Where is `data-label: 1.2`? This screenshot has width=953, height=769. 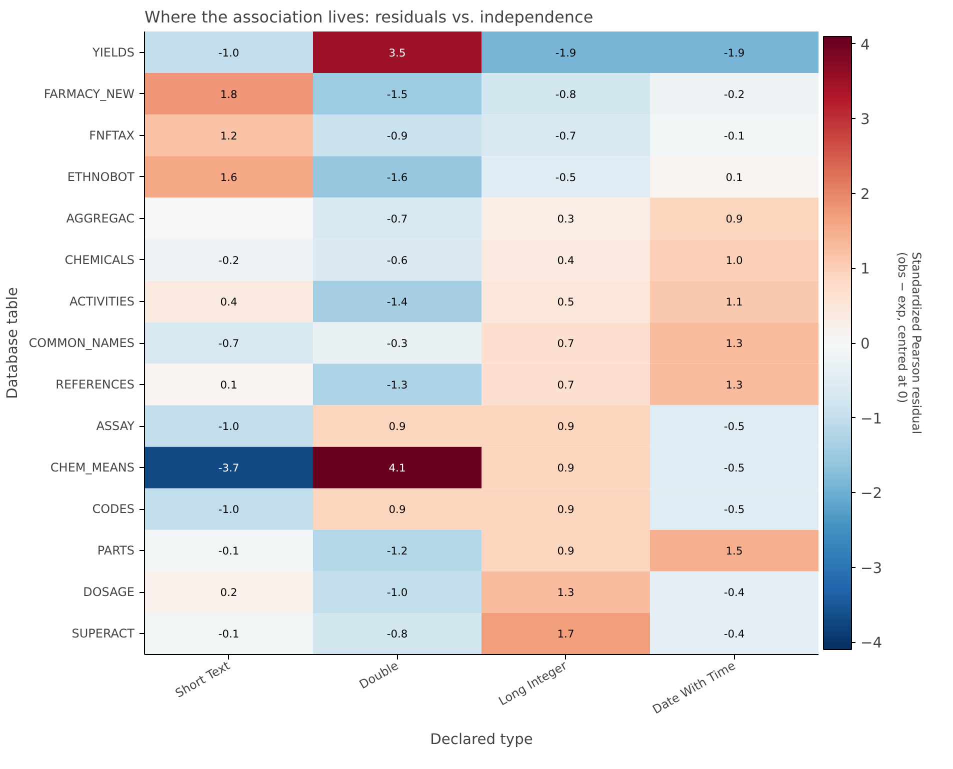
data-label: 1.2 is located at coordinates (229, 135).